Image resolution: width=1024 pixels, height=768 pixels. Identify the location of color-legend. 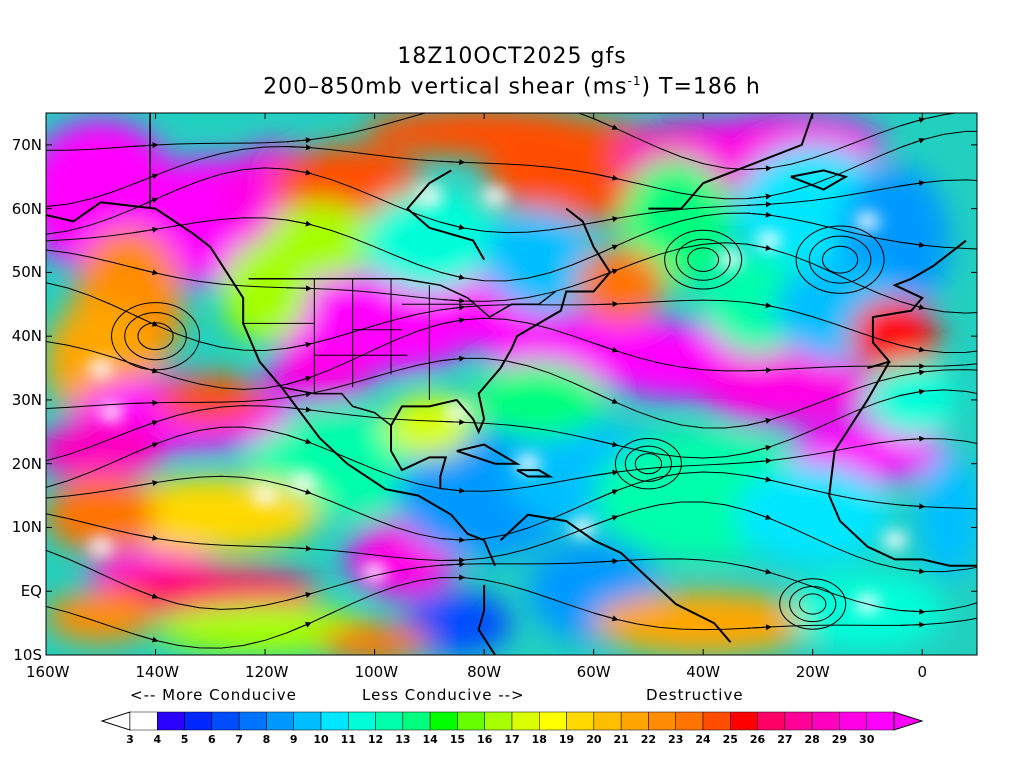
(512, 721).